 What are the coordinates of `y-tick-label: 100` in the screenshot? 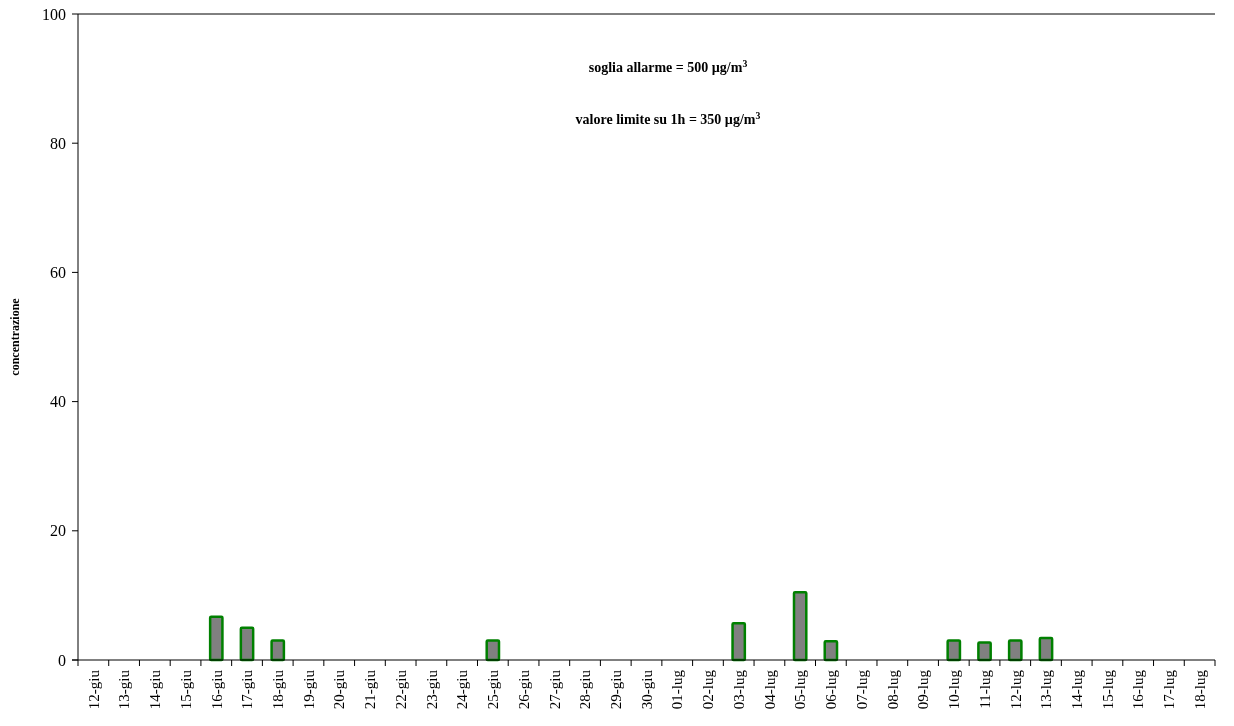 It's located at (54, 14).